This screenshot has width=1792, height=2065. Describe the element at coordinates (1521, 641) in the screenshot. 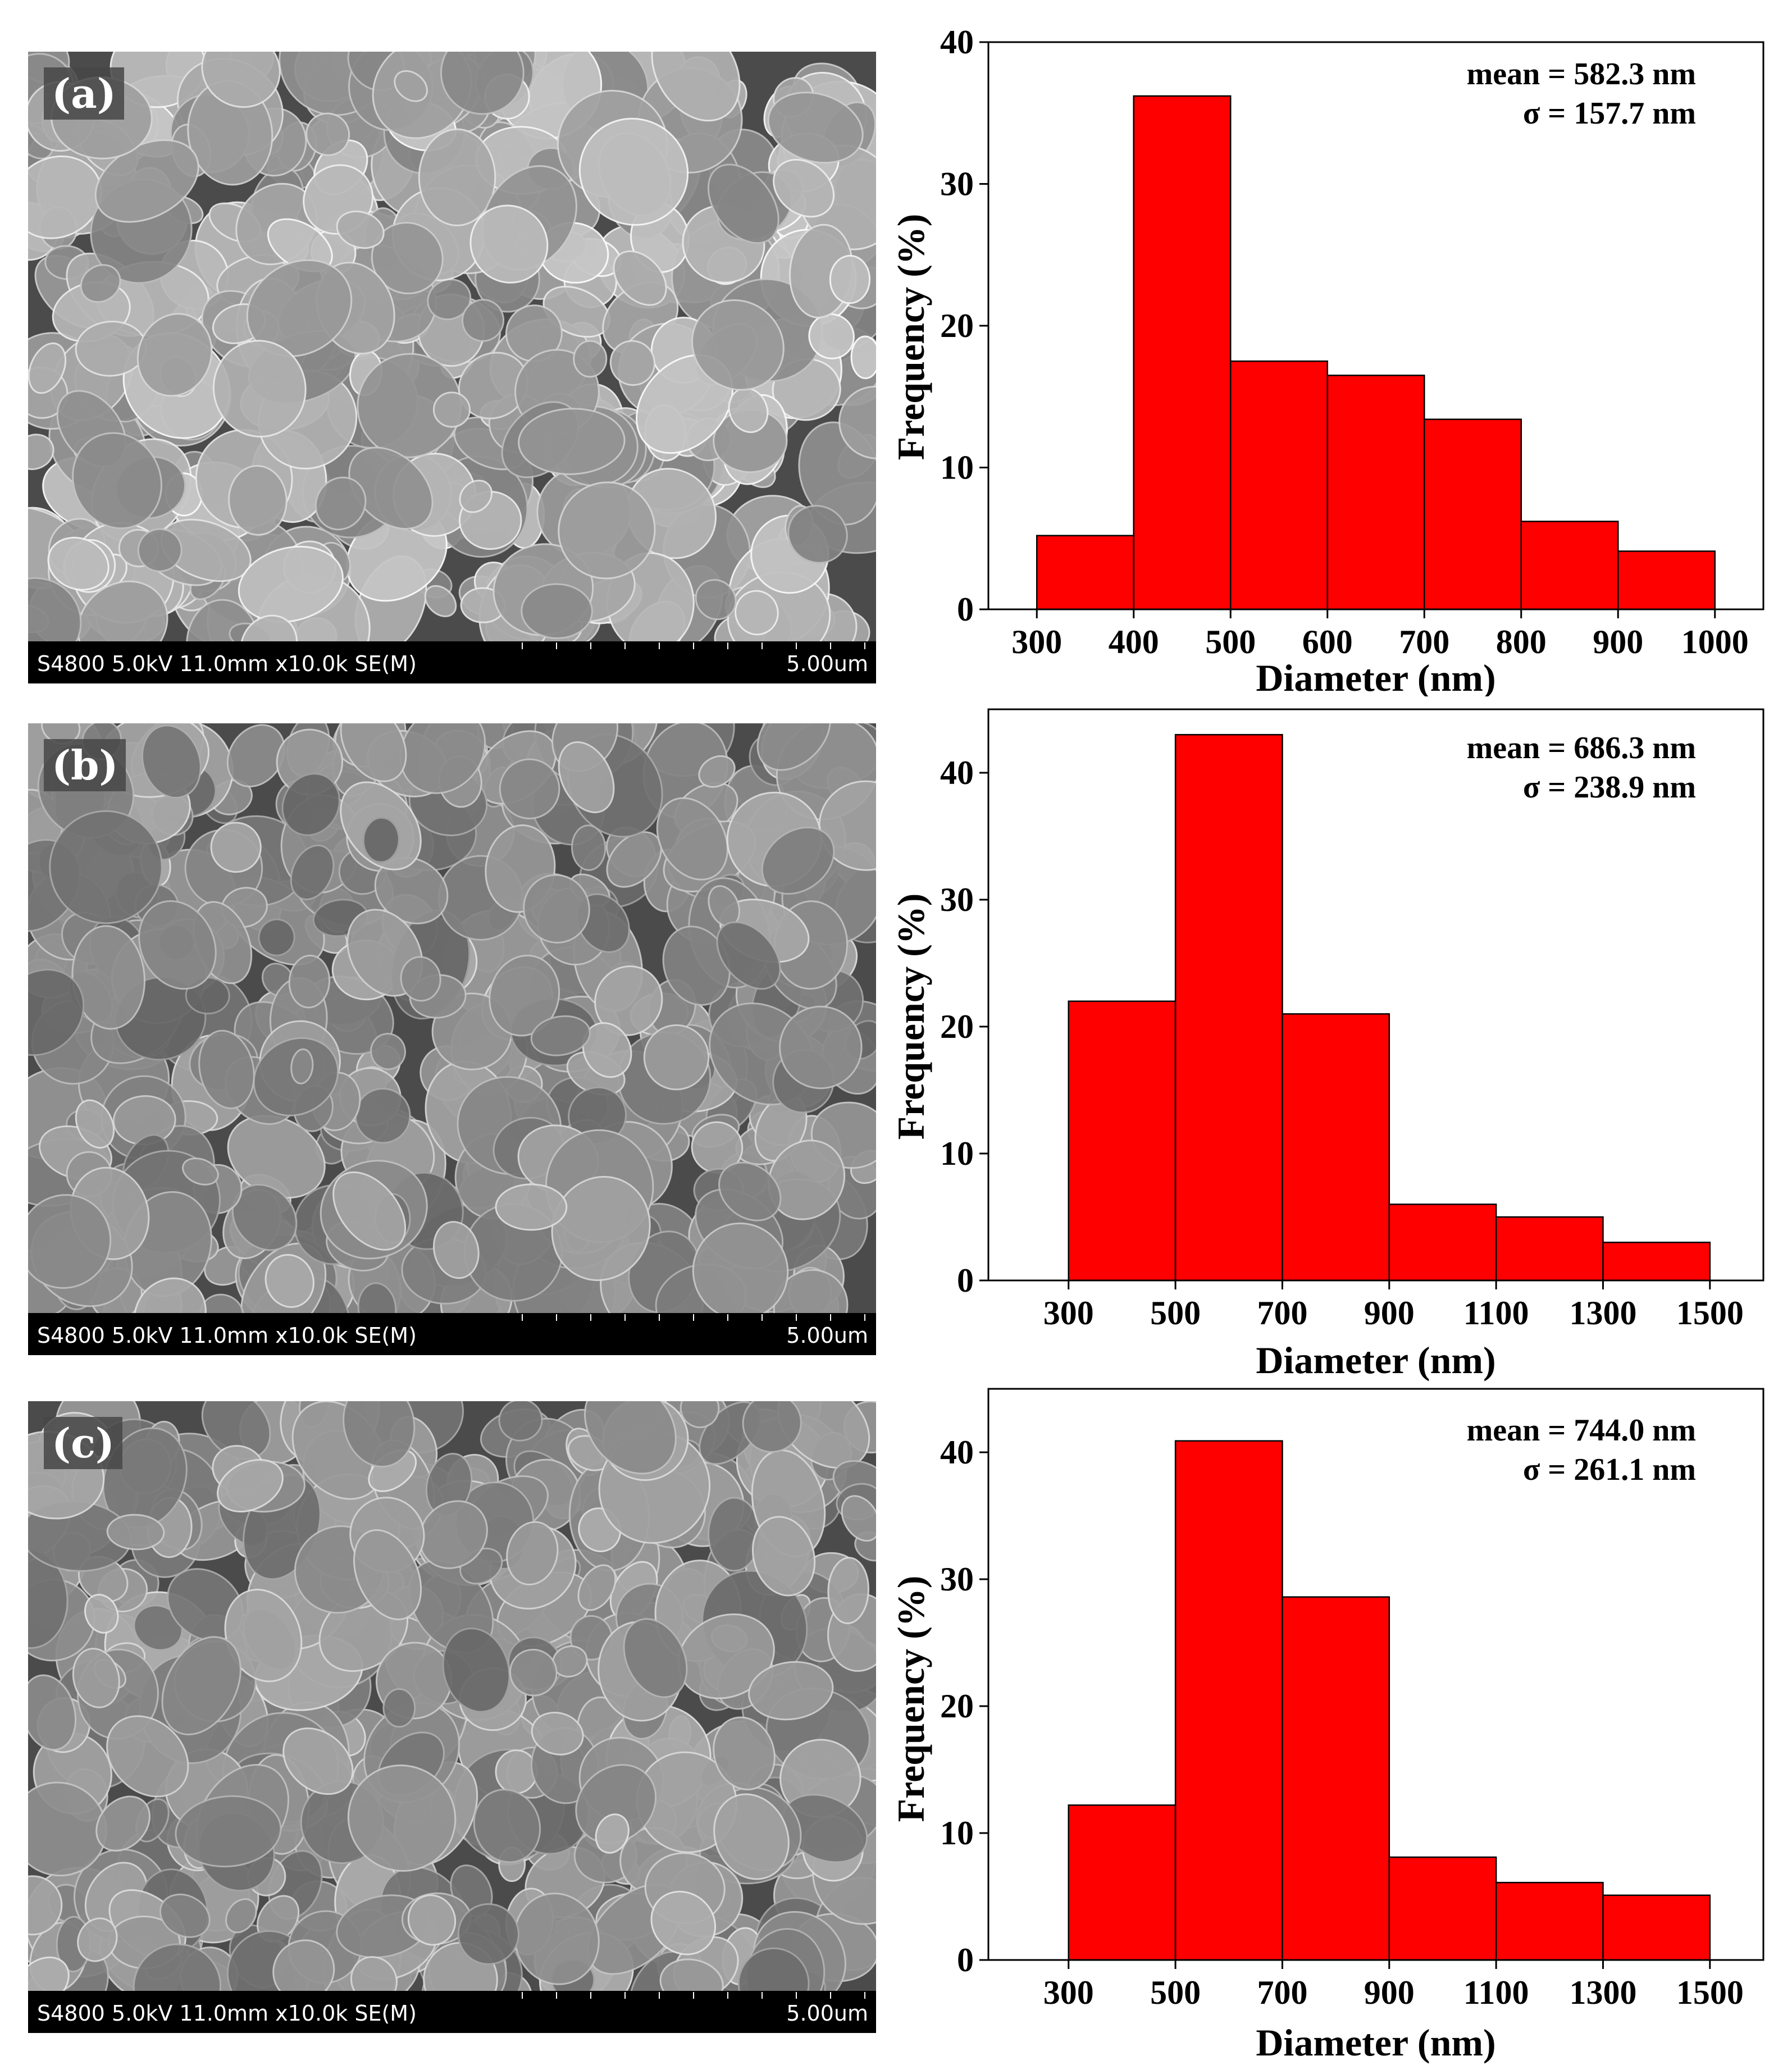

I see `x-tick-label: 800` at that location.